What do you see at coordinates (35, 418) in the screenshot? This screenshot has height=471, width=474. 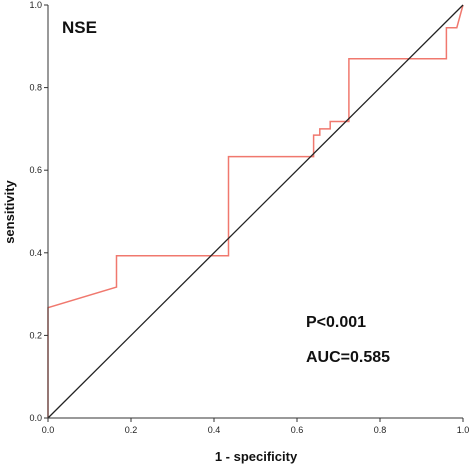 I see `y-tick-label: 0.0` at bounding box center [35, 418].